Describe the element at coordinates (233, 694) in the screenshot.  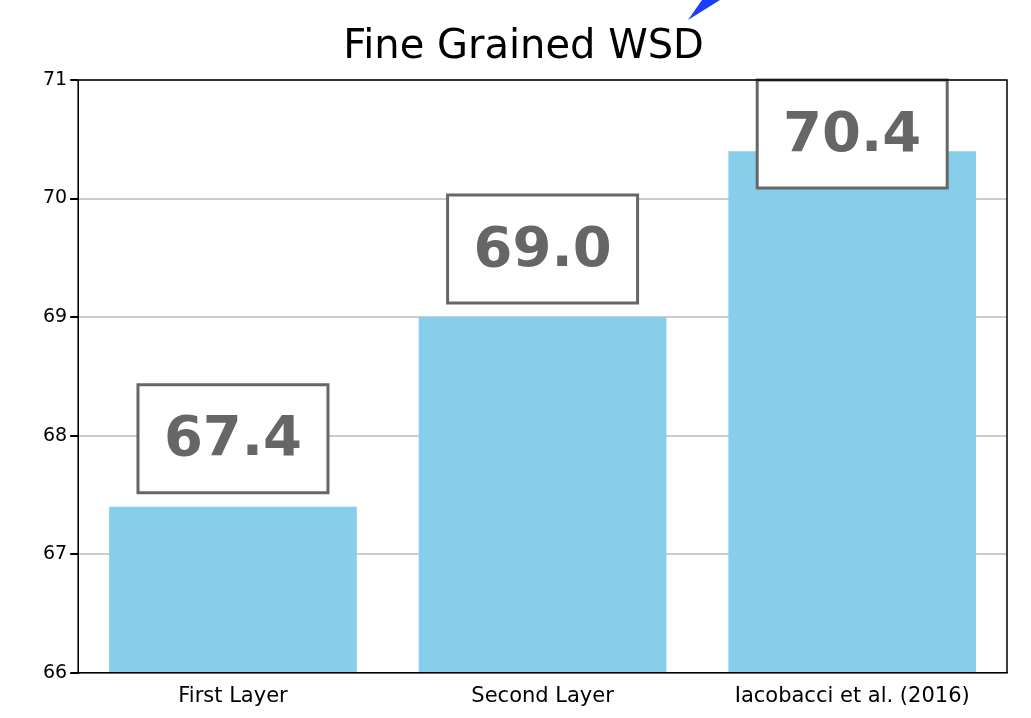
I see `x-tick-label: First Layer` at that location.